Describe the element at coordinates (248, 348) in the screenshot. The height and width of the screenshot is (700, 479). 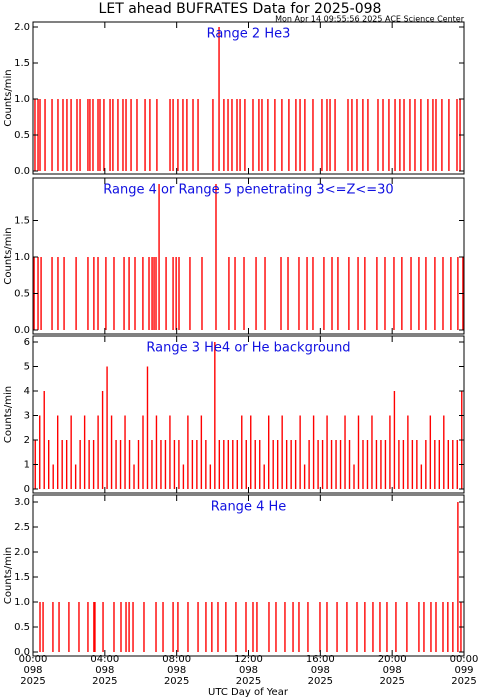
I see `panel-title: Range 3 He4 or He background` at that location.